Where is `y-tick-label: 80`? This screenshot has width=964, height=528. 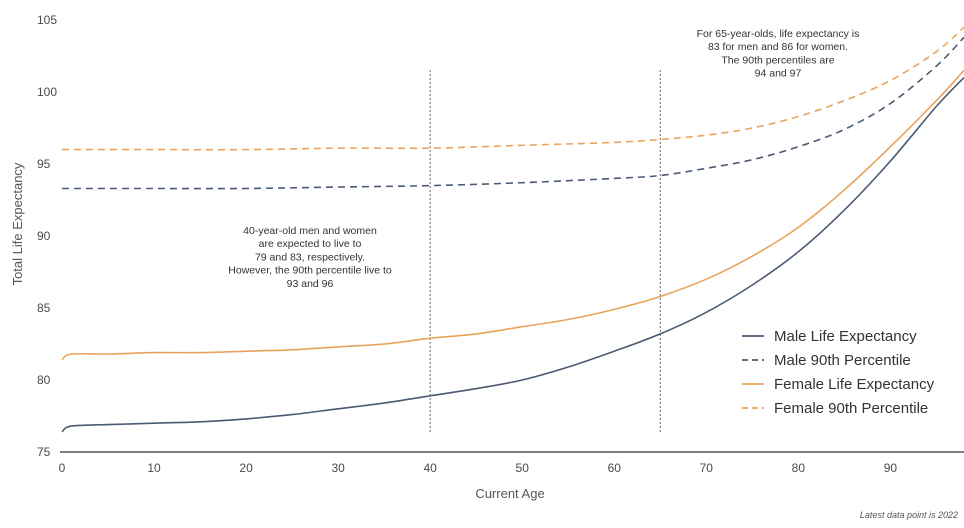
y-tick-label: 80 is located at coordinates (44, 380).